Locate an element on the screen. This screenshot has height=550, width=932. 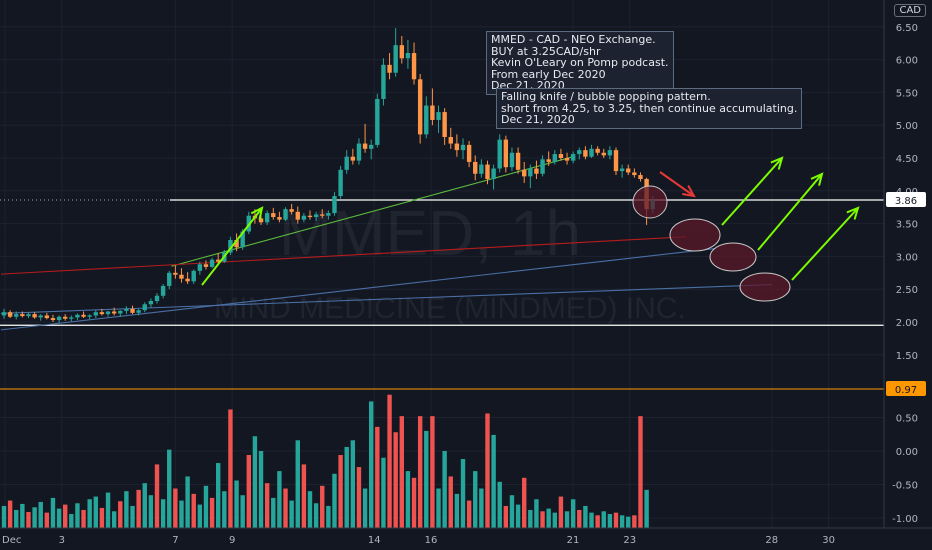
time-tick-label: 30 is located at coordinates (828, 540).